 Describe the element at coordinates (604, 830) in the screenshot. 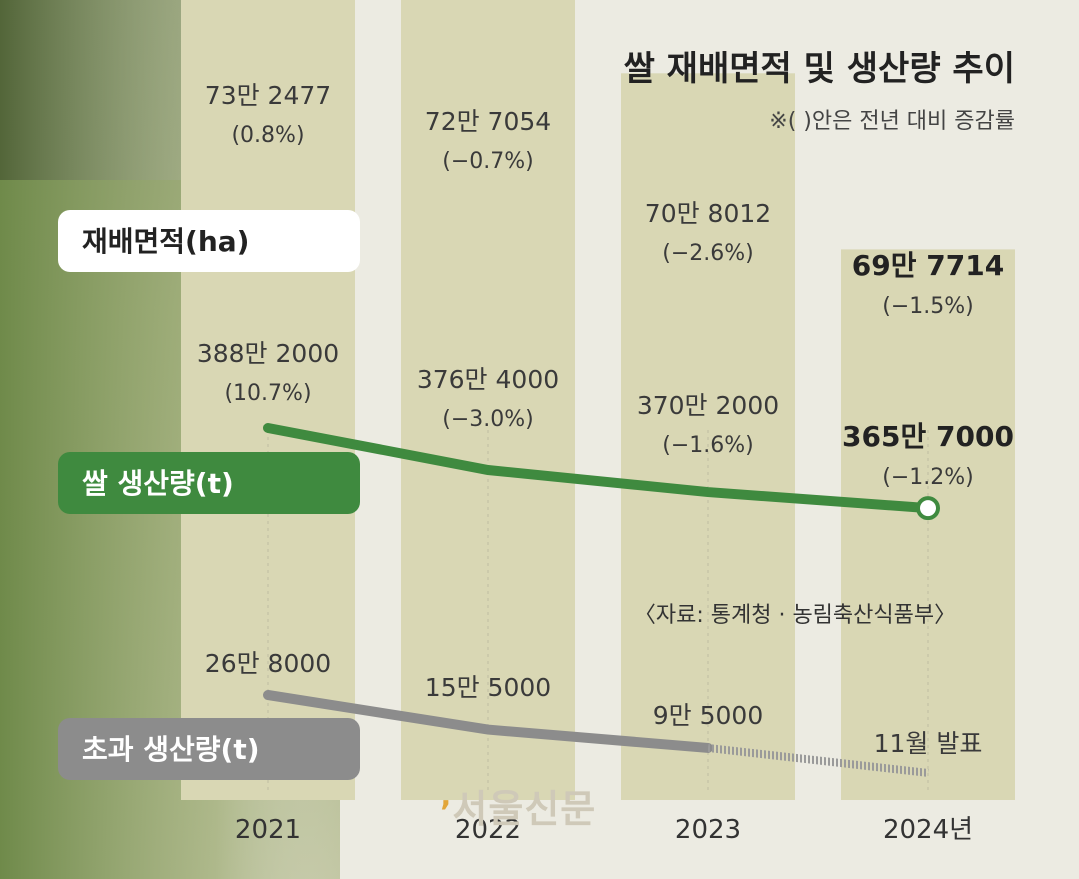

I see `x-axis: 2021 2022 2023 2024년` at that location.